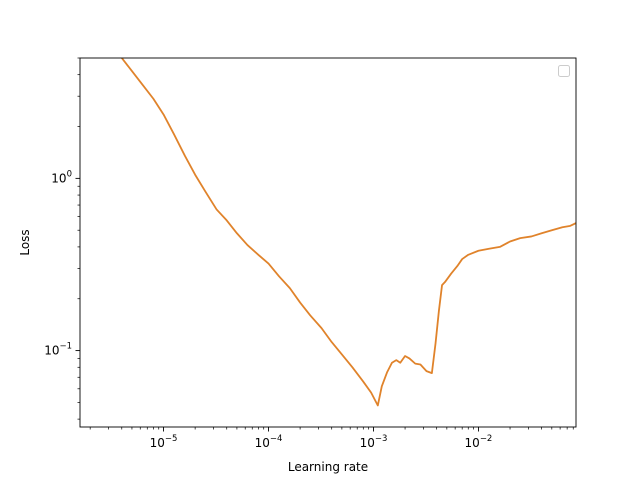 Image resolution: width=640 pixels, height=485 pixels. I want to click on x-tick-label: 10⁻², so click(479, 442).